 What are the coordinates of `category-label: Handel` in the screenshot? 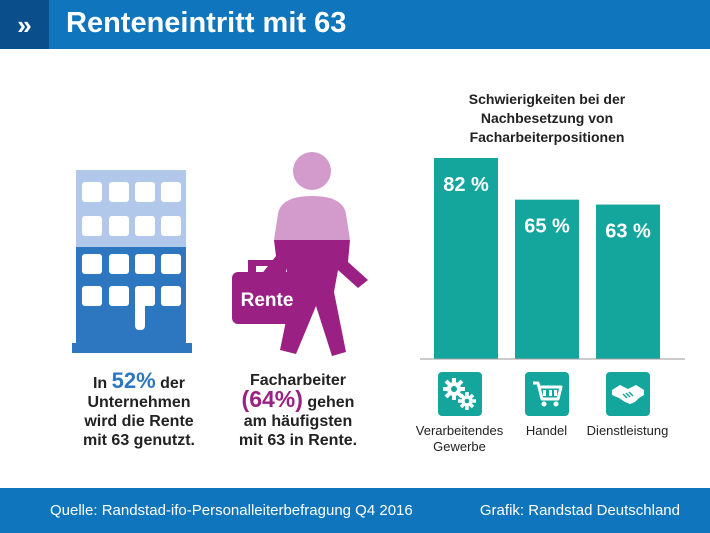 It's located at (547, 431).